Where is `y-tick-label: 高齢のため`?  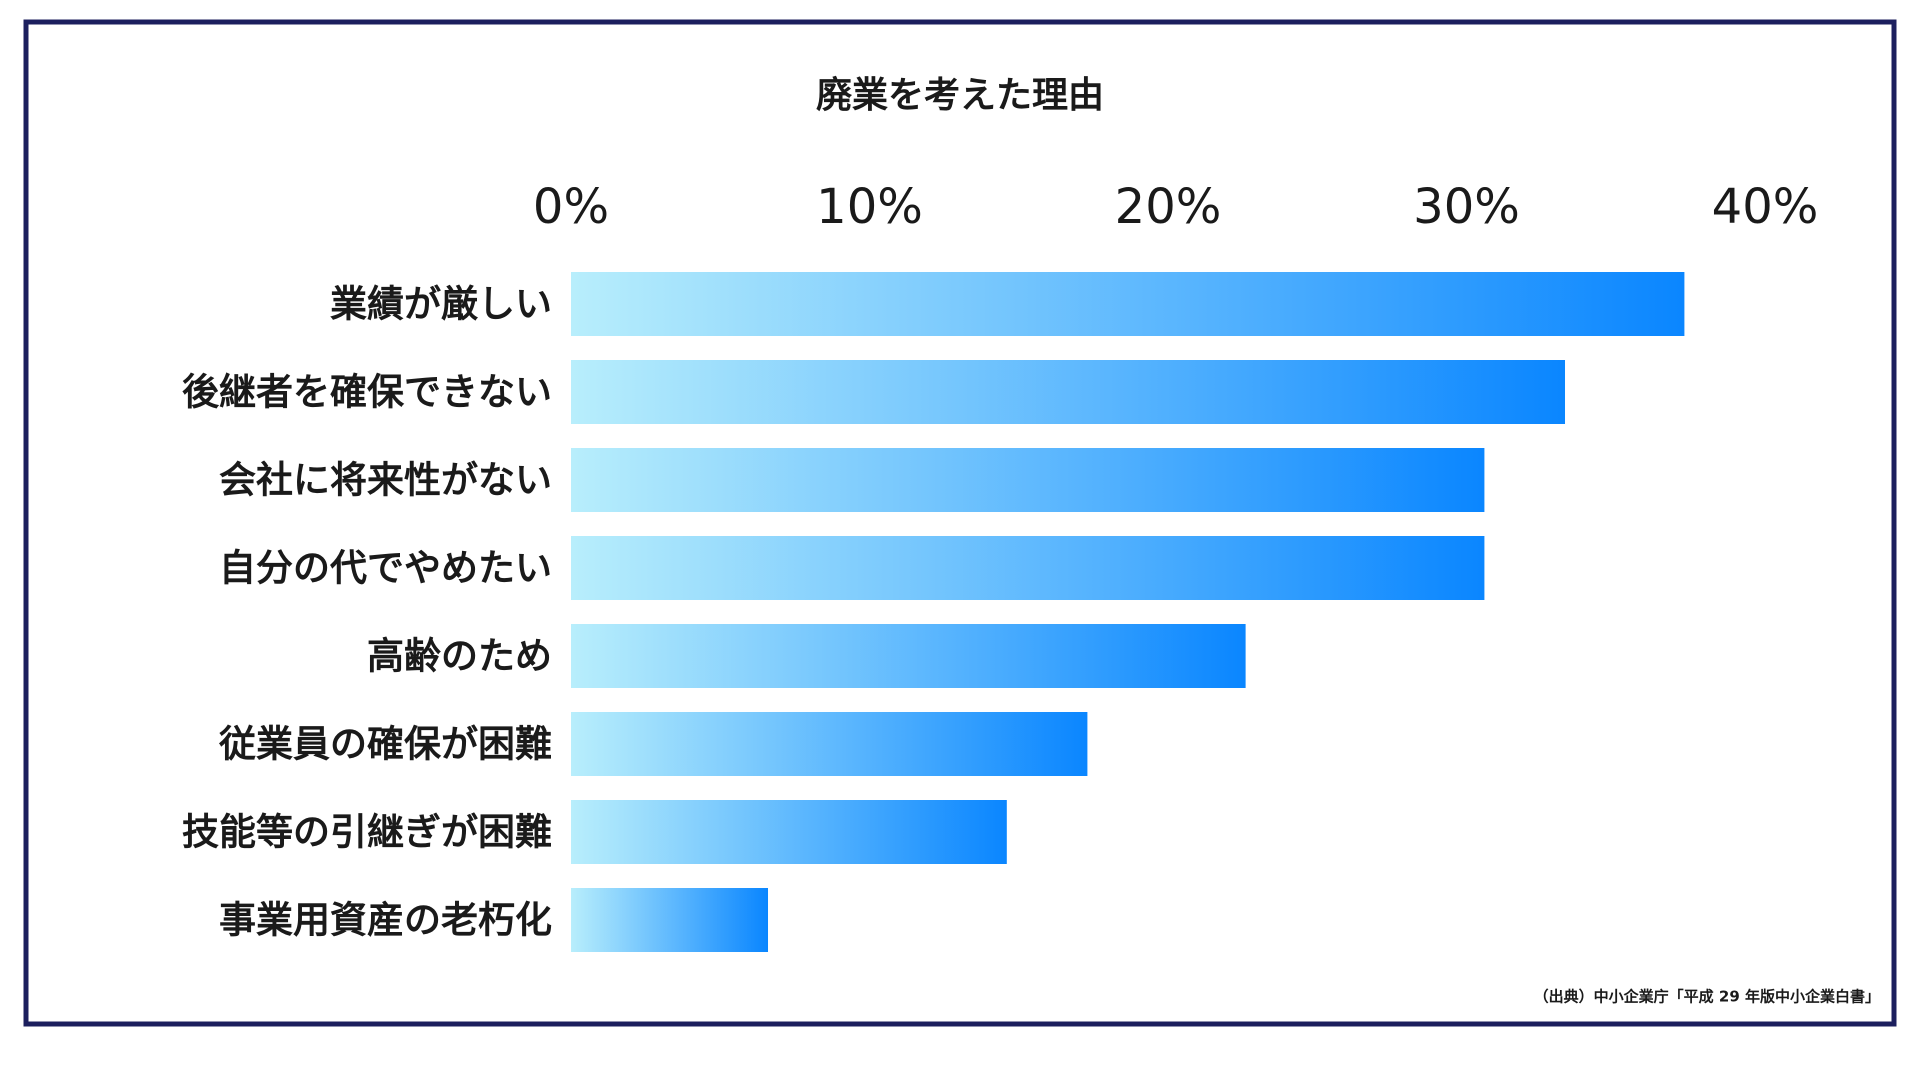
y-tick-label: 高齢のため is located at coordinates (459, 656).